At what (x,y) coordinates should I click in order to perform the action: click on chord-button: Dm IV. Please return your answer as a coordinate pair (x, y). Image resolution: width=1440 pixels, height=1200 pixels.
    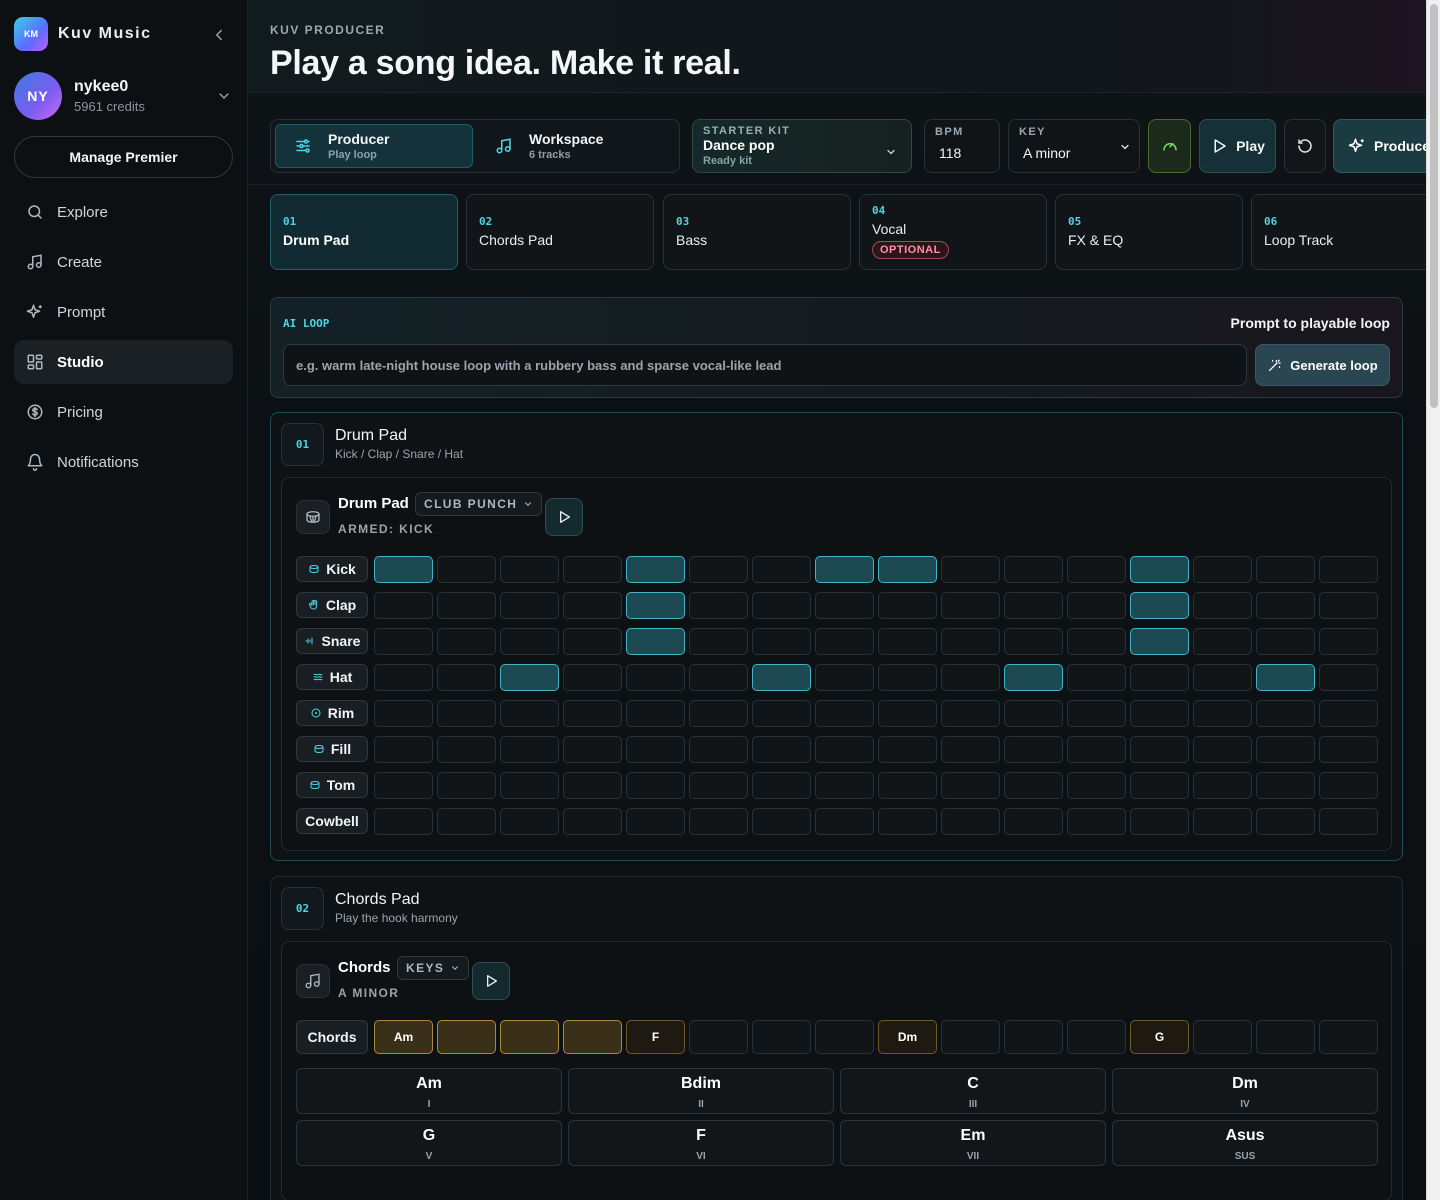
    Looking at the image, I should click on (1245, 1091).